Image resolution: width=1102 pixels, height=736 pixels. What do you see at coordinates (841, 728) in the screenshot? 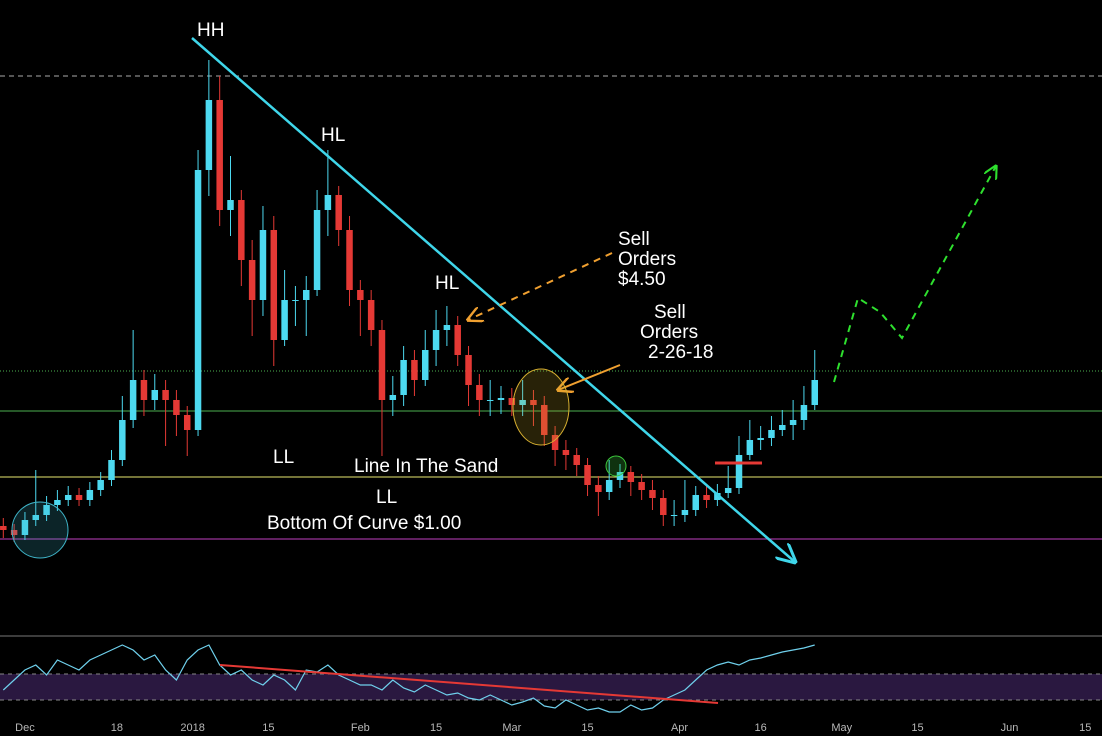
I see `x-tick-label: May` at bounding box center [841, 728].